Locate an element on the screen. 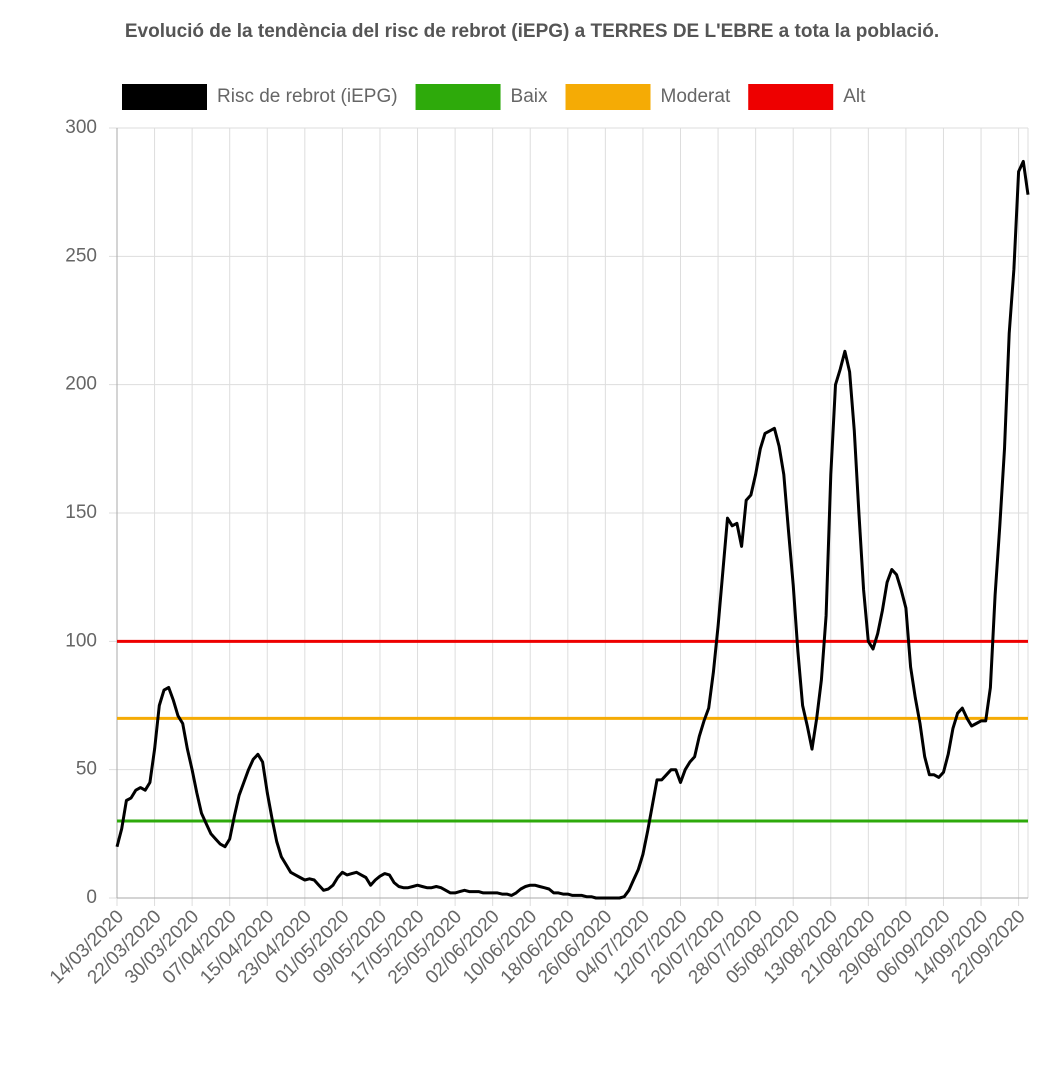  y-tick-label: 300 is located at coordinates (81, 127).